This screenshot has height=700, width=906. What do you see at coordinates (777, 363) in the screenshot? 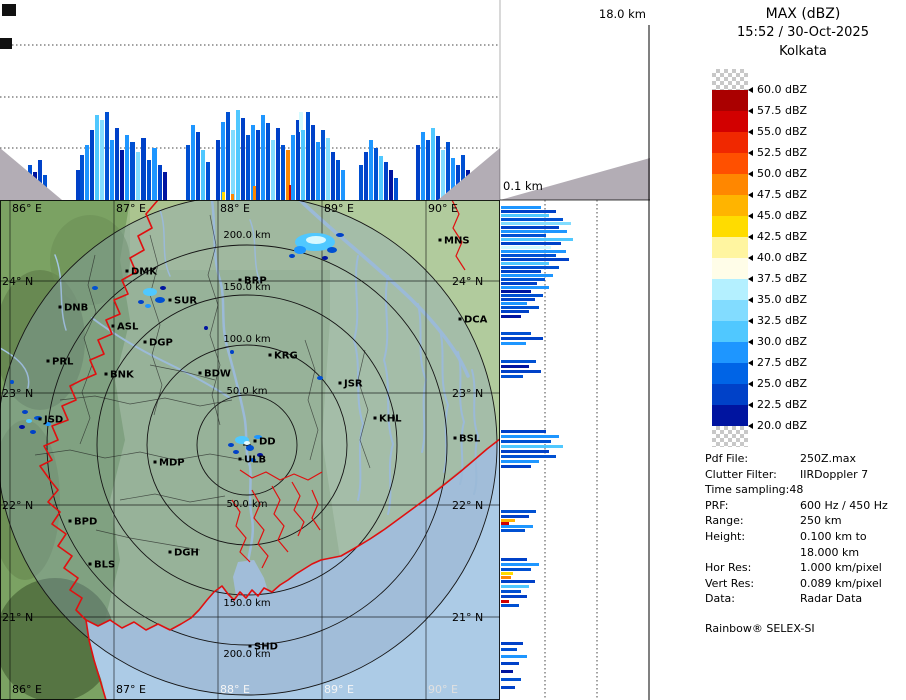
I see `legend-label: 27.5 dBZ` at bounding box center [777, 363].